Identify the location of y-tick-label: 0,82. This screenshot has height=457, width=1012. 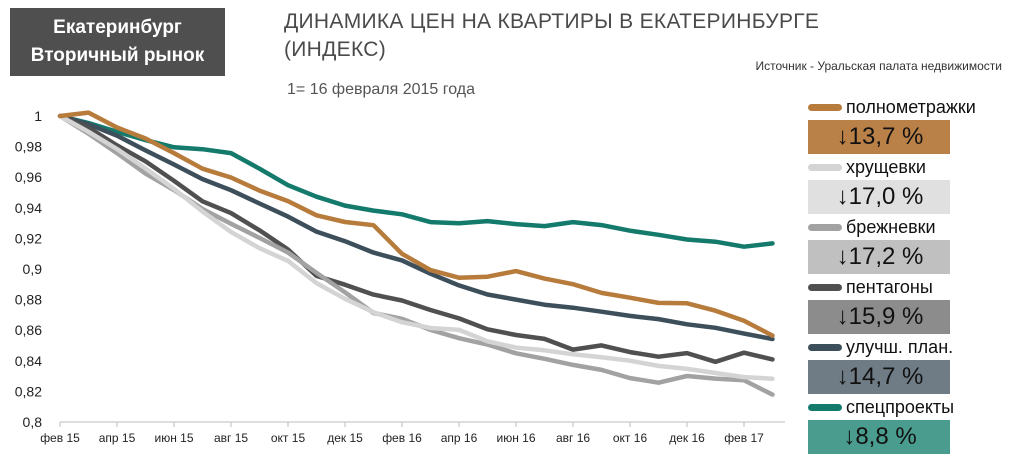
(28, 391).